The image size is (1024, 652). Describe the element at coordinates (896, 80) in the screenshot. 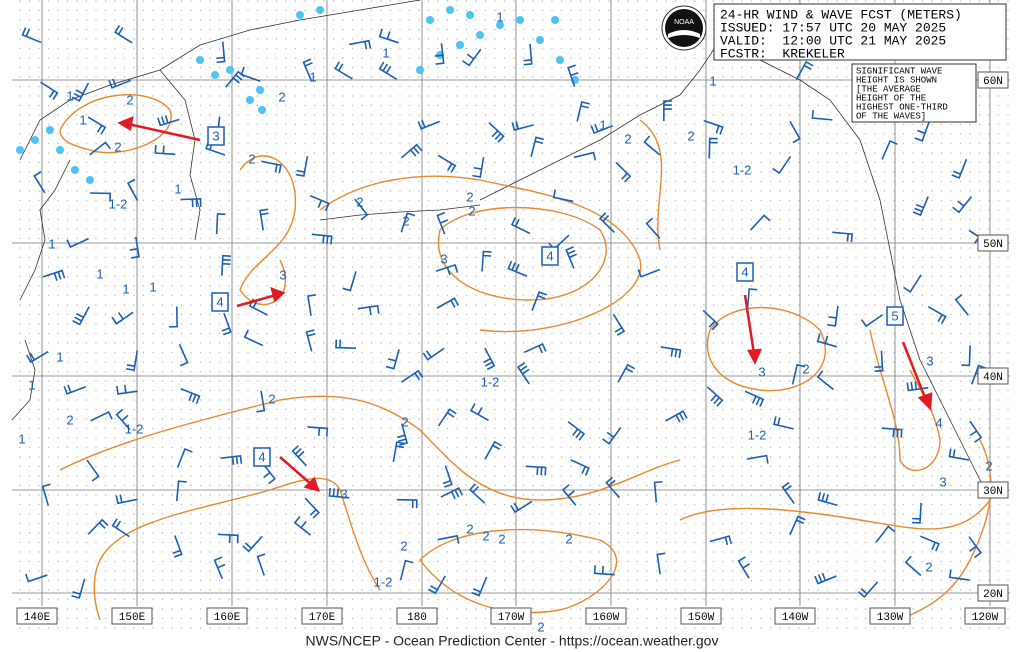

I see `note-line: HEIGHT IS SHOWN` at that location.